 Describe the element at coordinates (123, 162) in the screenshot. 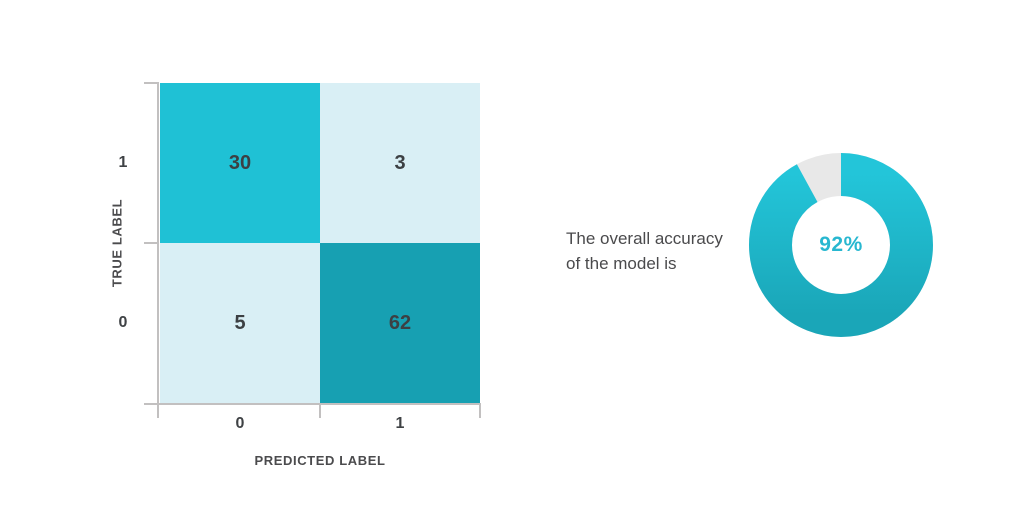

I see `y-tick-label-1: 1` at that location.